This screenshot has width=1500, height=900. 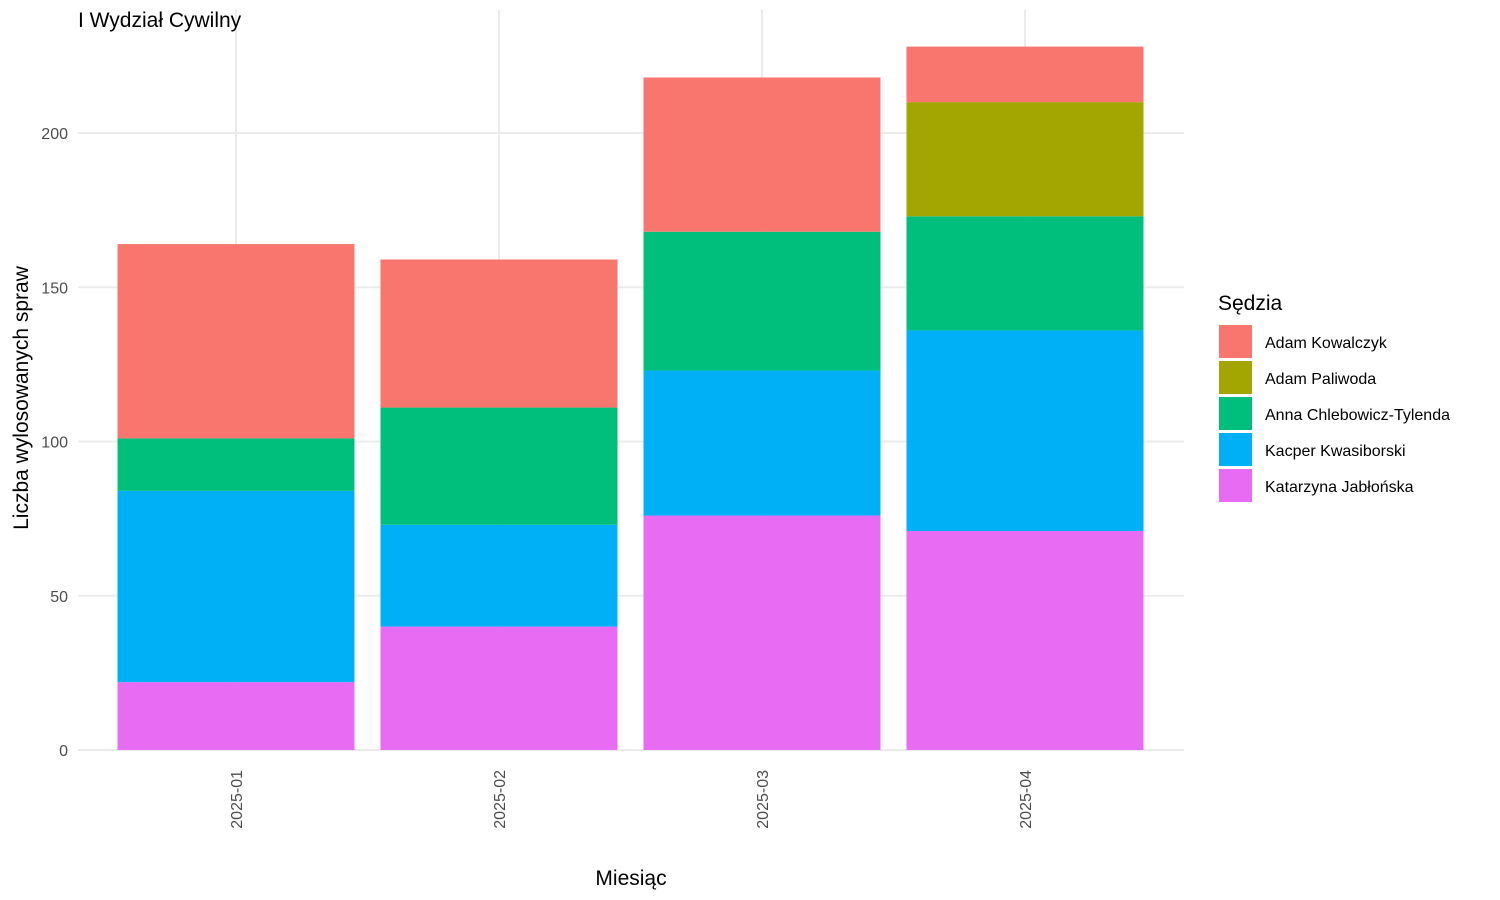 I want to click on bar-2025-01-anna-chlebowicz-tylenda, so click(x=236, y=464).